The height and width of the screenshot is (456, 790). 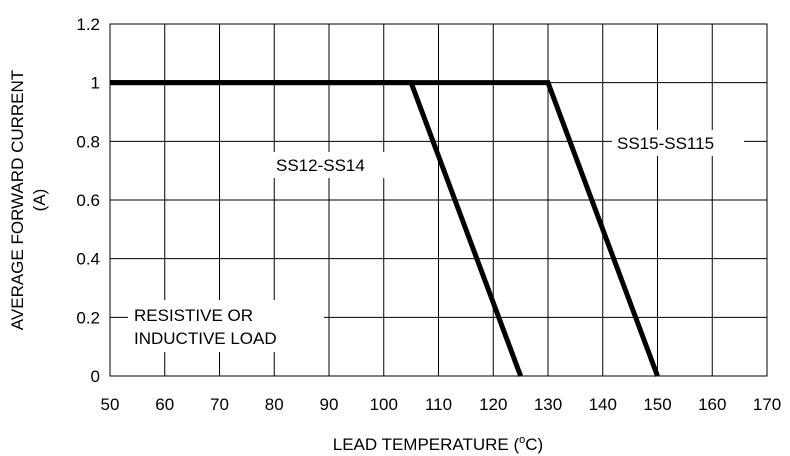 What do you see at coordinates (767, 404) in the screenshot?
I see `x-tick-label: 170` at bounding box center [767, 404].